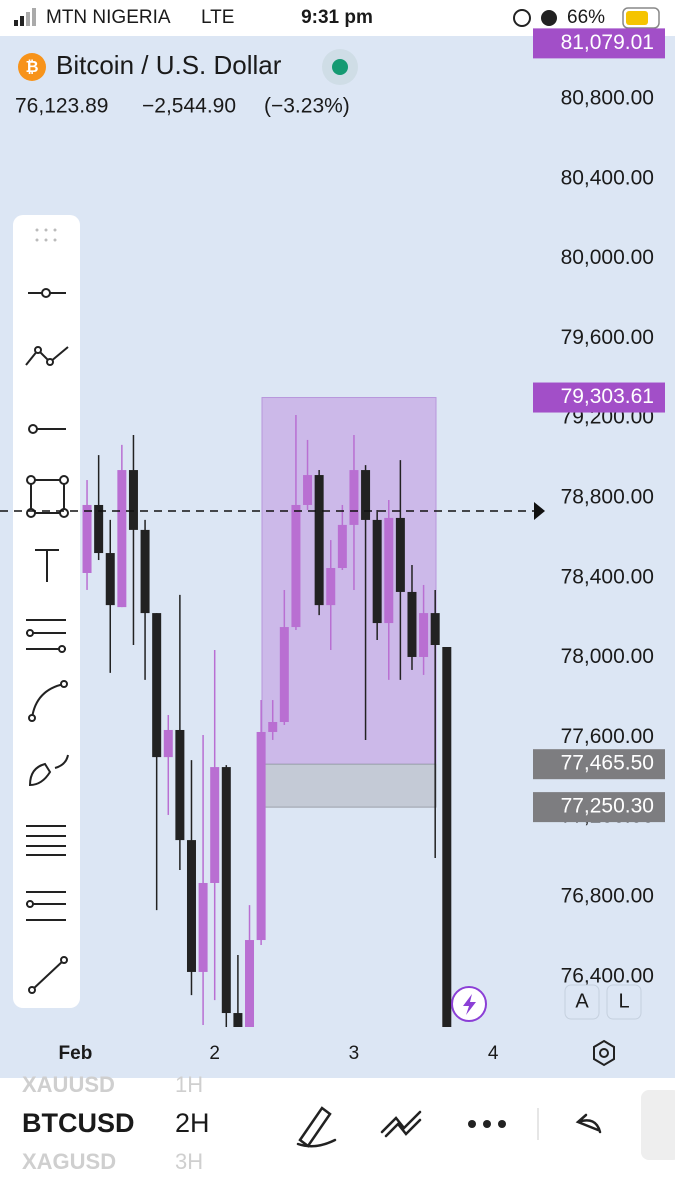 The height and width of the screenshot is (1200, 675). I want to click on bottom-bar, so click(337, 1139).